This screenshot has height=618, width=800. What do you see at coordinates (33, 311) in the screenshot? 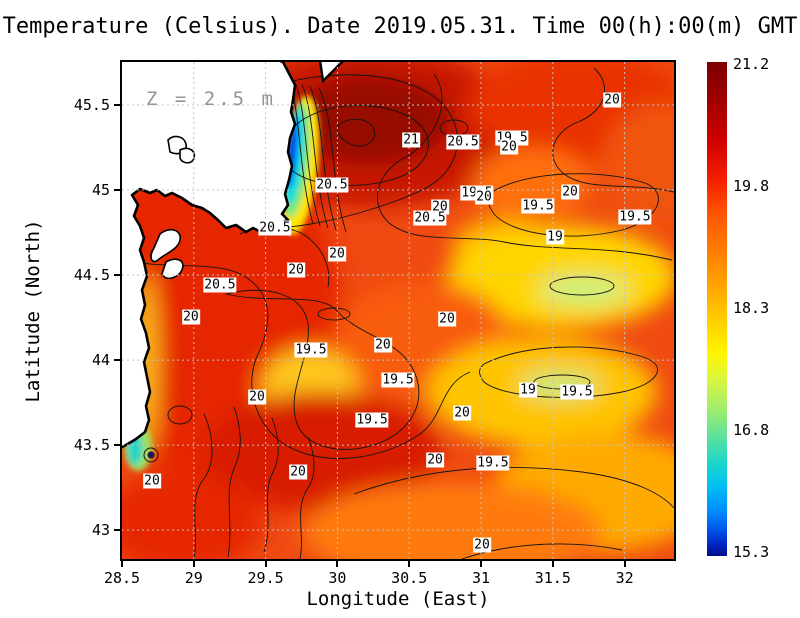
I see `y-axis-title: Latitude (North)` at bounding box center [33, 311].